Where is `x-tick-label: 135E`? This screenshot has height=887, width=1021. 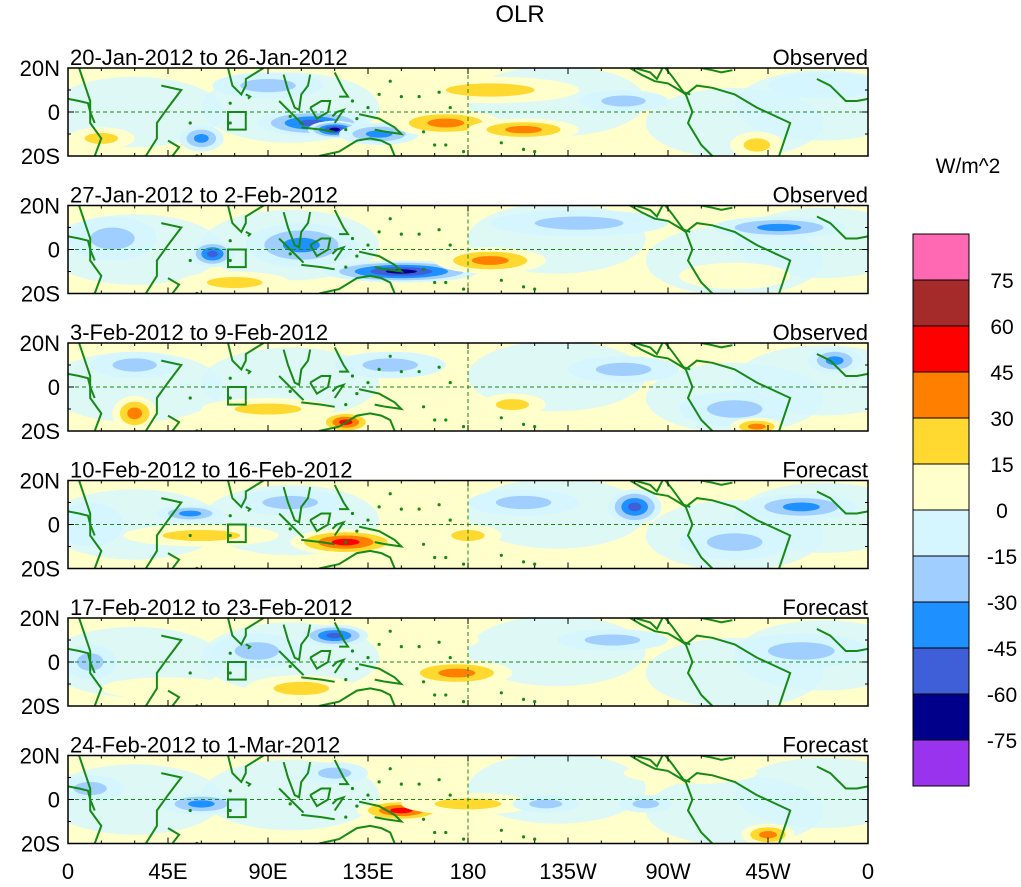
x-tick-label: 135E is located at coordinates (367, 871).